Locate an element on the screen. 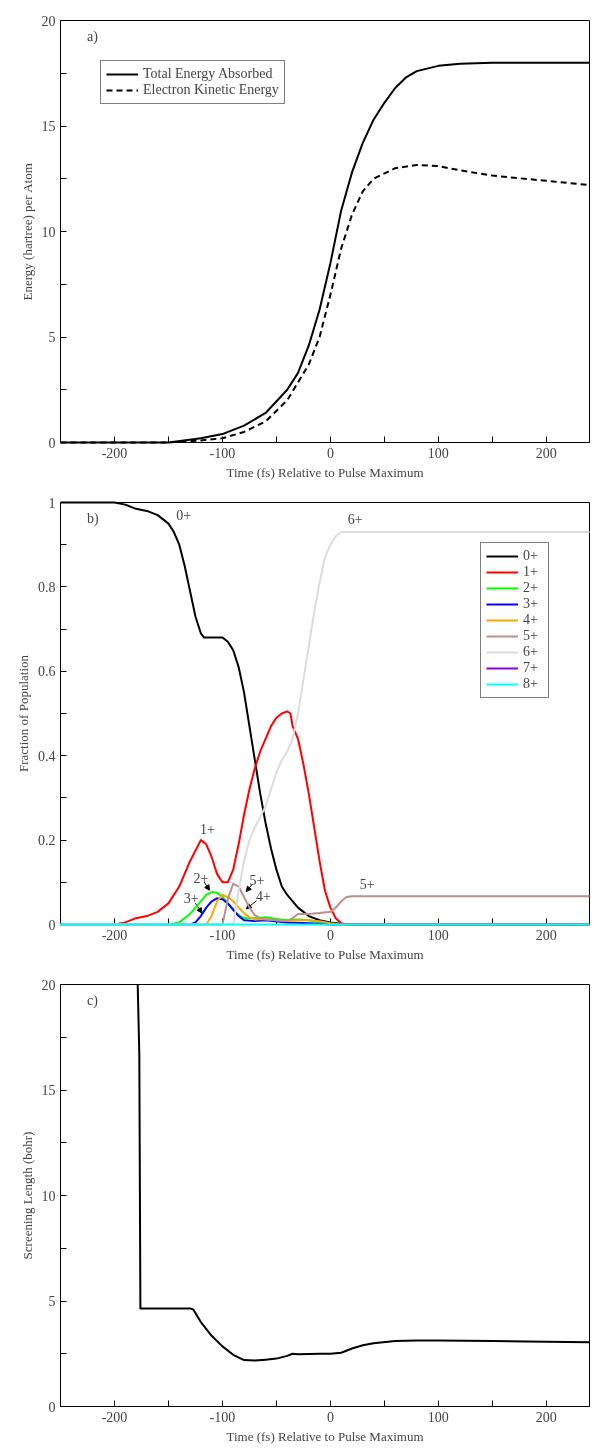  legend-label: Electron Kinetic Energy is located at coordinates (211, 90).